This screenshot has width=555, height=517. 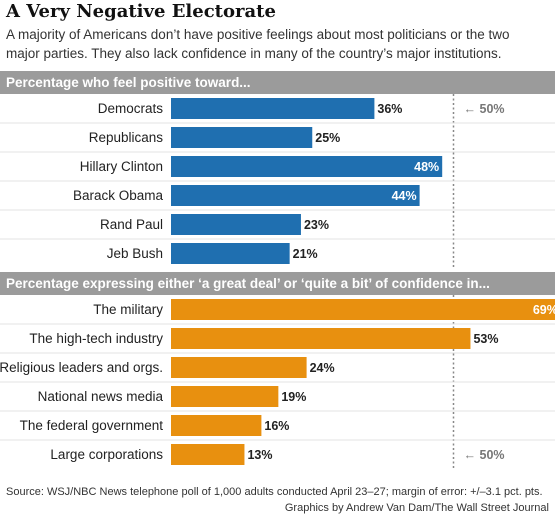 I want to click on category-label: The high-tech industry, so click(x=96, y=338).